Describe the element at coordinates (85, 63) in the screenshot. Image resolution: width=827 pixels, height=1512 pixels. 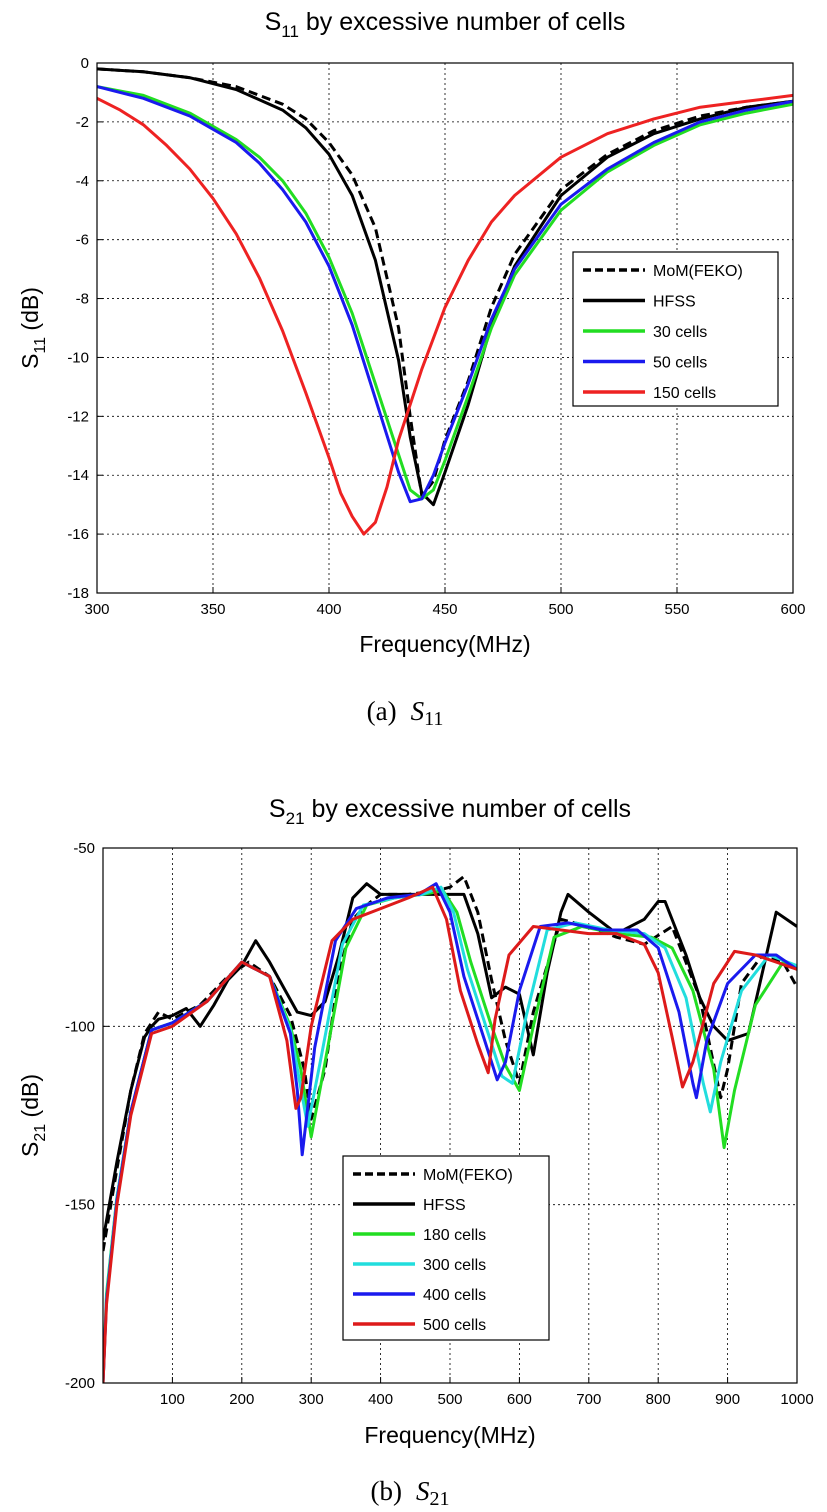
I see `y-tick-label: 0` at that location.